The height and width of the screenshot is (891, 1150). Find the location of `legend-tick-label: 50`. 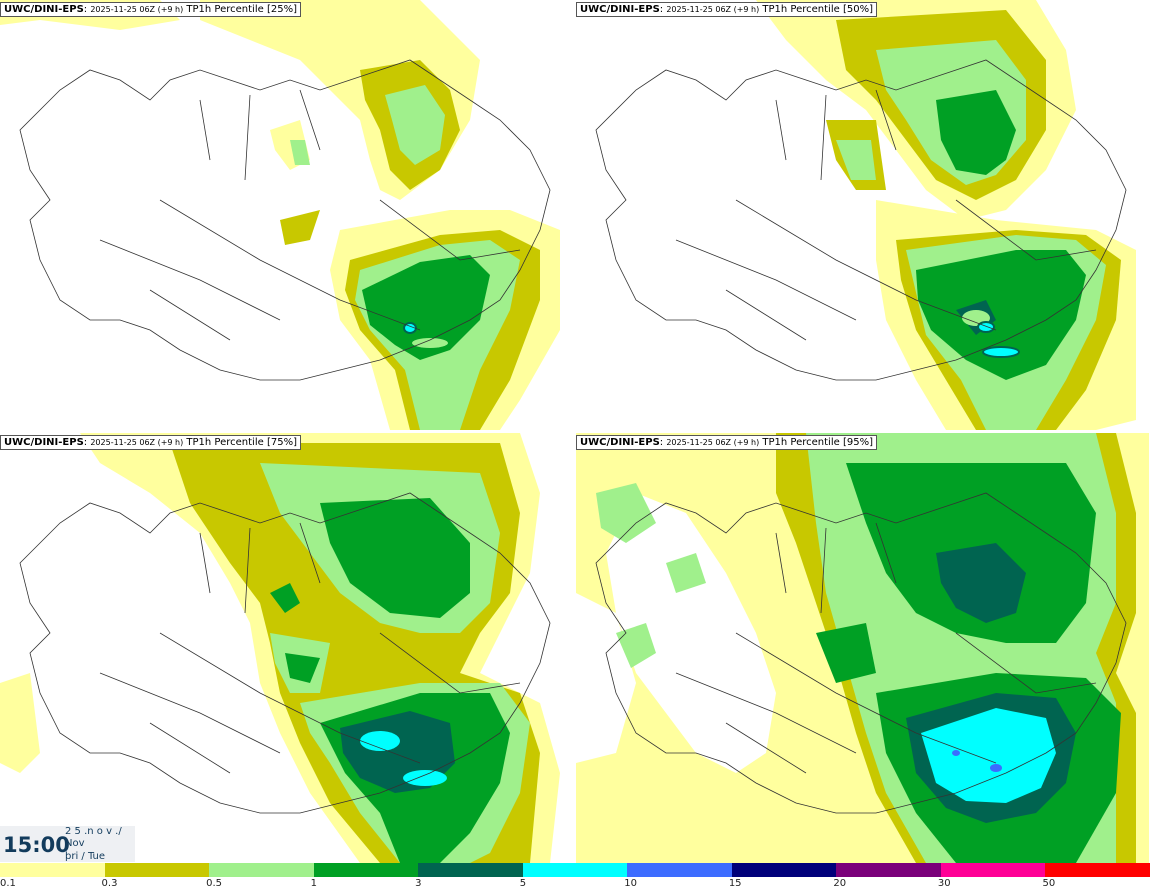

legend-tick-label: 50 is located at coordinates (1049, 883).